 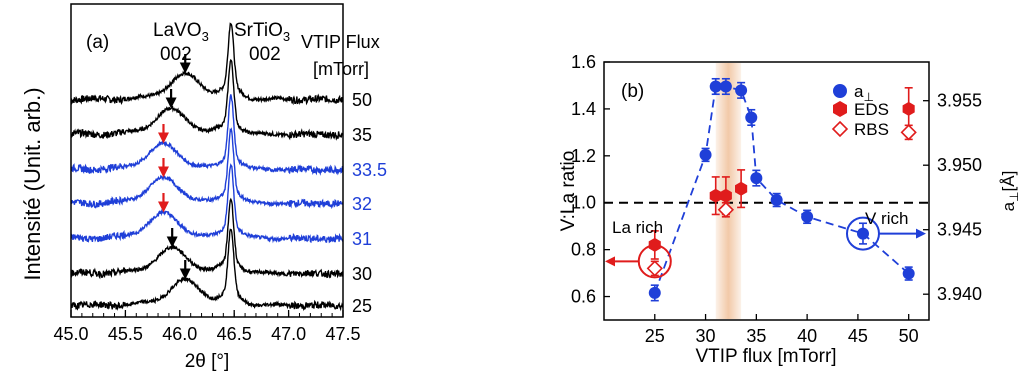 What do you see at coordinates (864, 93) in the screenshot?
I see `legend-a-perp: a⊥` at bounding box center [864, 93].